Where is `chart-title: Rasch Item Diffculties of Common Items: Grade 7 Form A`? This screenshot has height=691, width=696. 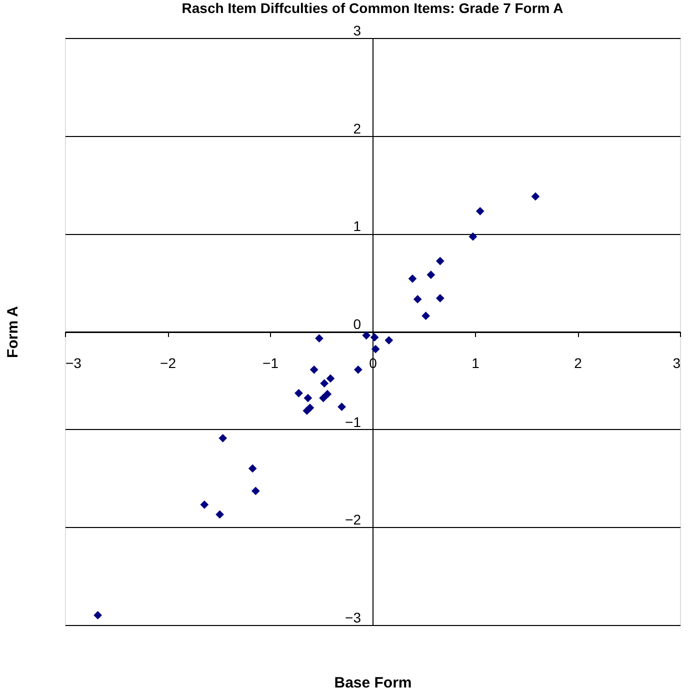
chart-title: Rasch Item Diffculties of Common Items: Grade 7 Form A is located at coordinates (373, 8).